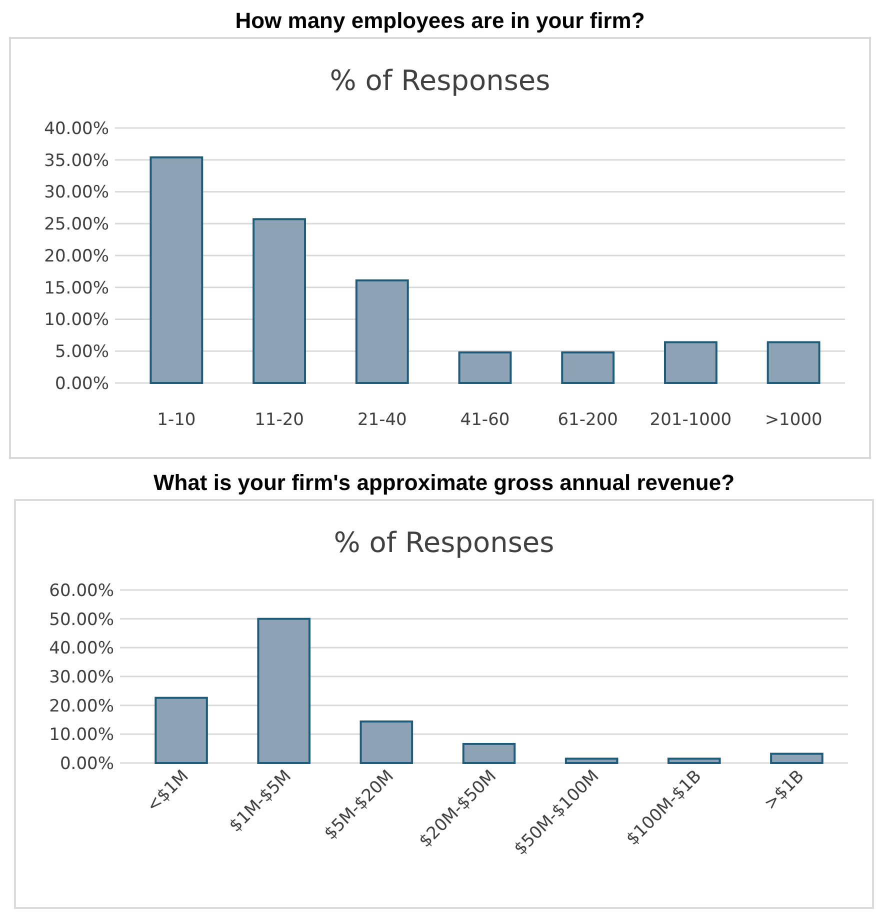 The height and width of the screenshot is (917, 883). What do you see at coordinates (485, 420) in the screenshot?
I see `x-tick-label: 41-60` at bounding box center [485, 420].